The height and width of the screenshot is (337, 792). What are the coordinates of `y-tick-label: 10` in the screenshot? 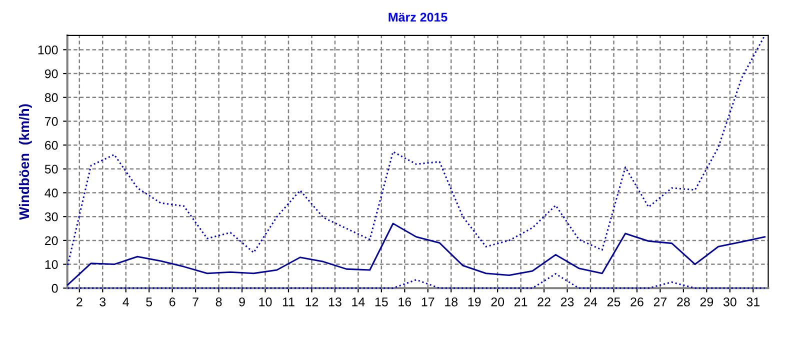 It's located at (51, 264).